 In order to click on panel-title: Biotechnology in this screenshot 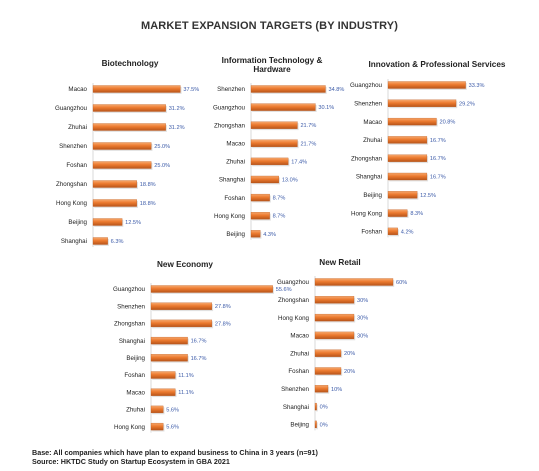, I will do `click(130, 63)`.